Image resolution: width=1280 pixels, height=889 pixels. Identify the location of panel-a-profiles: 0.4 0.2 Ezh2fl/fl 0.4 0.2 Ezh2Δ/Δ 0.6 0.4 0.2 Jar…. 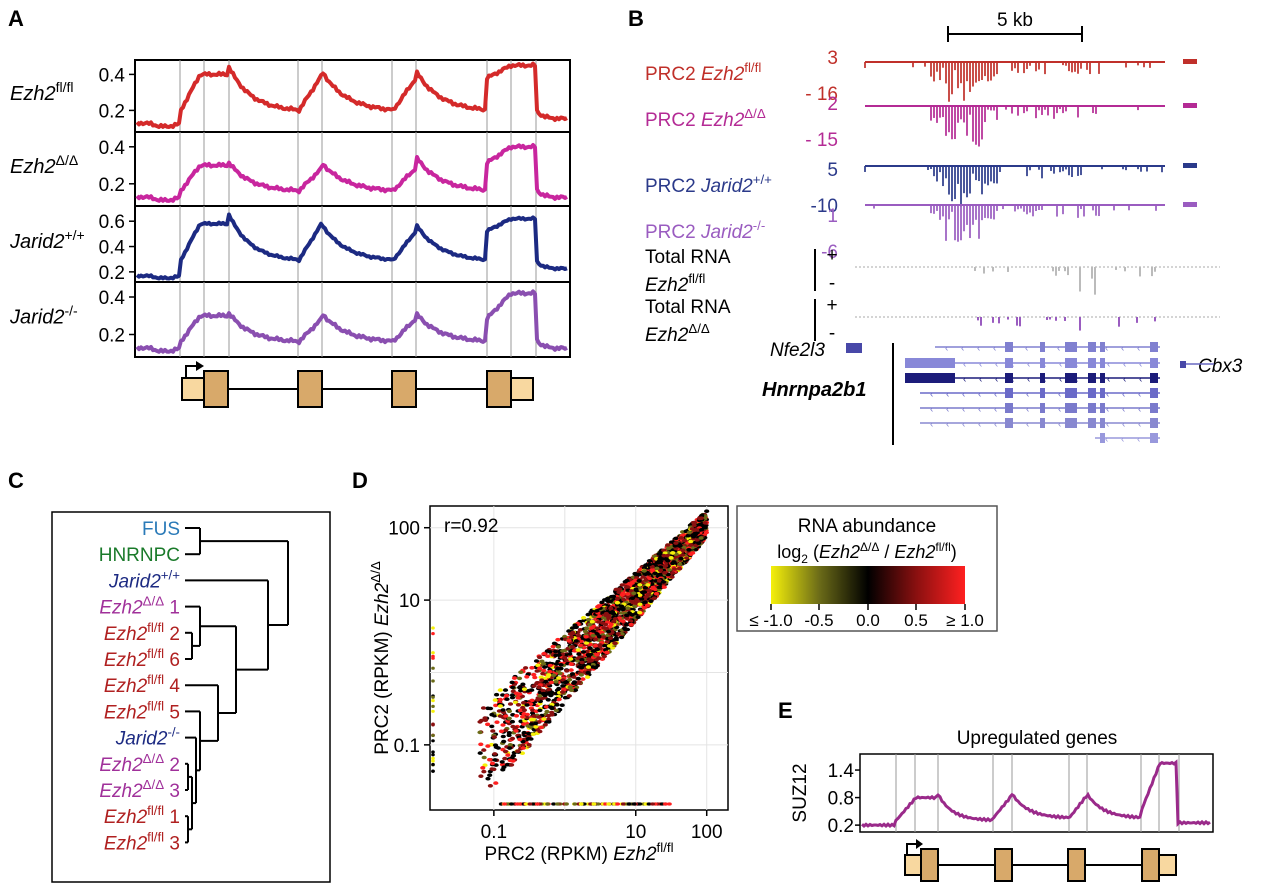
(290, 208).